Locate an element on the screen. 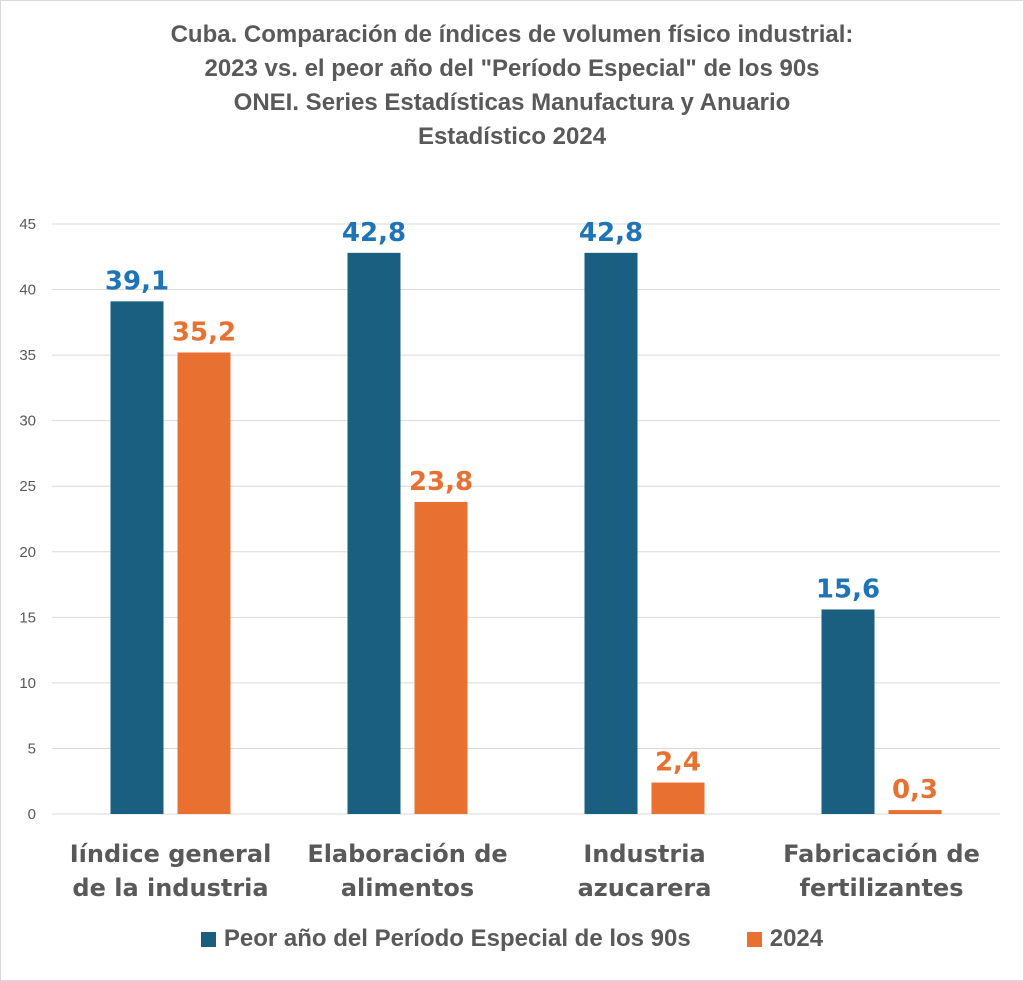 This screenshot has height=981, width=1024. x-tick-label: Elaboración de is located at coordinates (407, 854).